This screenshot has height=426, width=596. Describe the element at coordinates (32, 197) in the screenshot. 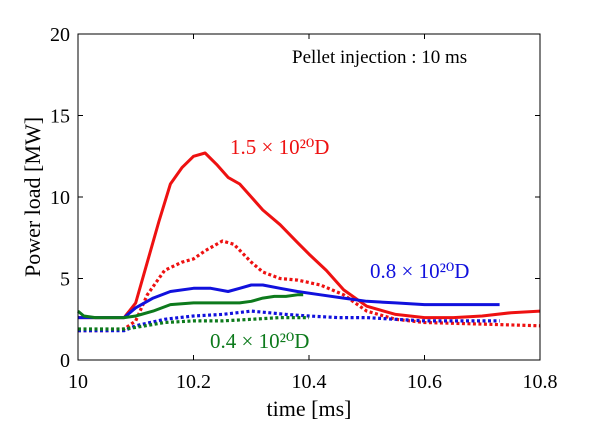

I see `y-axis-label: Power load [MW]` at that location.